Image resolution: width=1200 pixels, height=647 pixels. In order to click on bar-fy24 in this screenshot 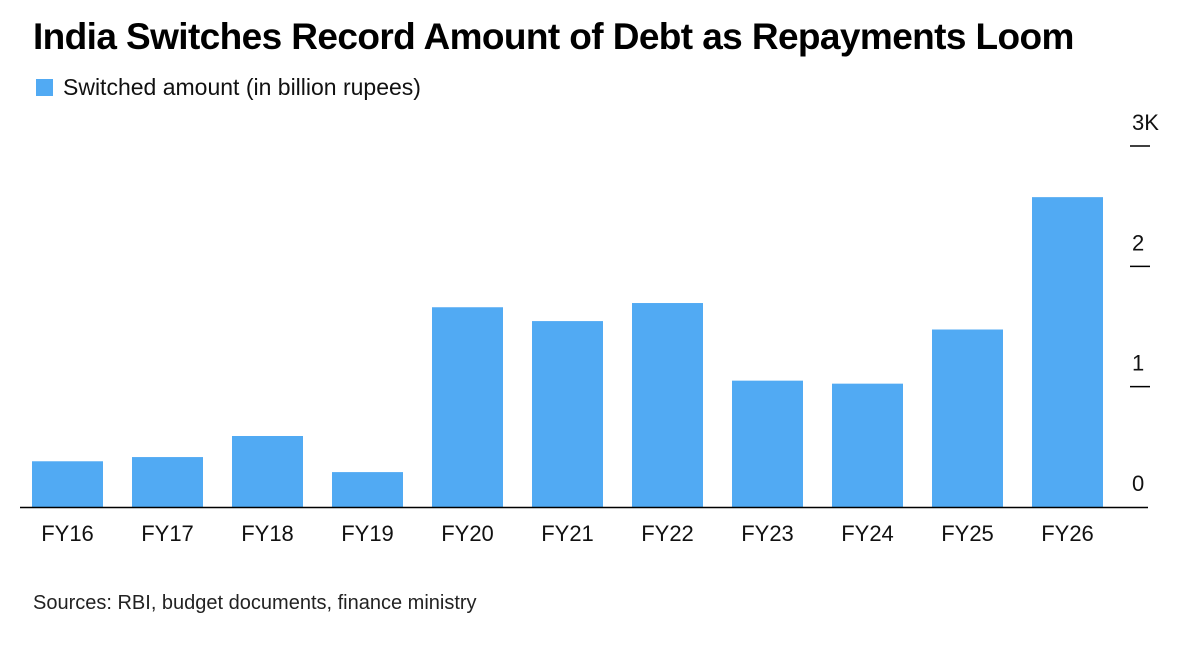, I will do `click(867, 445)`.